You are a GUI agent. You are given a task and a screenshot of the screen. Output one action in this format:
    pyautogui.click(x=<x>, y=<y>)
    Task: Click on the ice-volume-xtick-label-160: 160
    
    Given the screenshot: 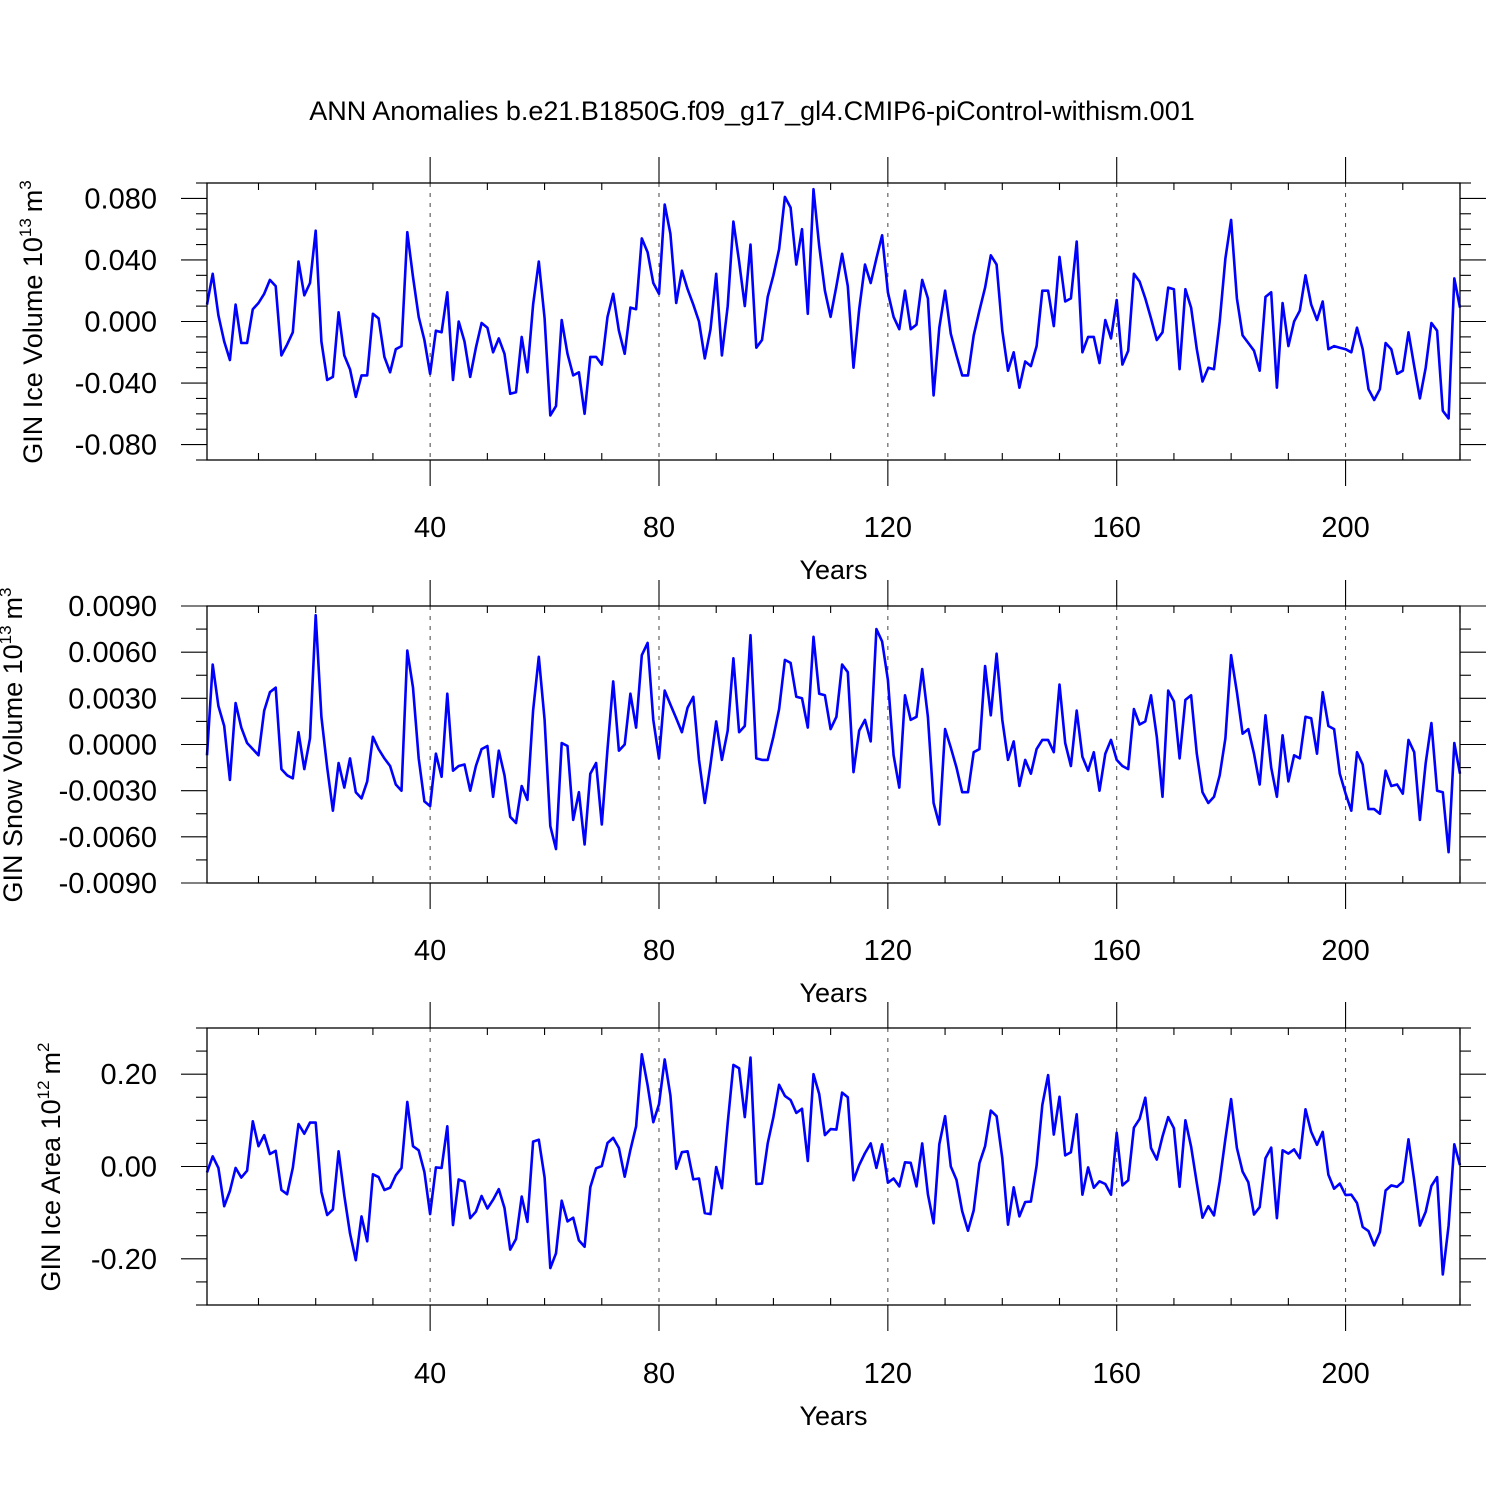 What is the action you would take?
    pyautogui.click(x=1117, y=528)
    